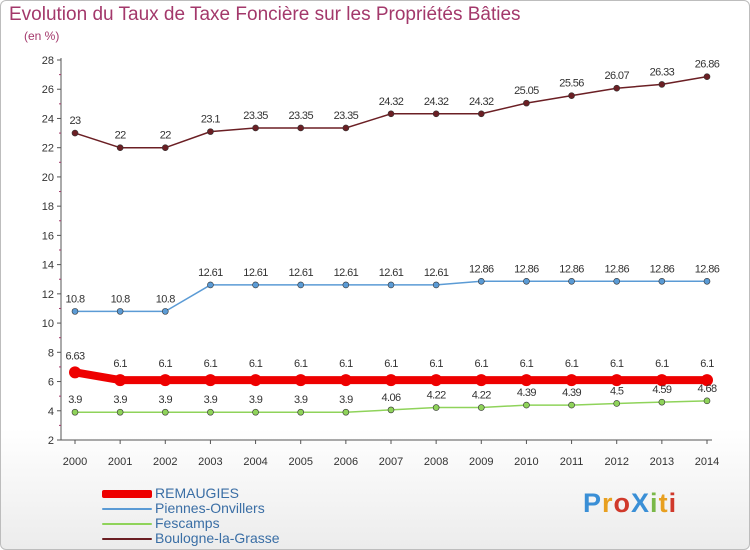 The height and width of the screenshot is (550, 750). Describe the element at coordinates (48, 266) in the screenshot. I see `y-tick-label: 14` at that location.